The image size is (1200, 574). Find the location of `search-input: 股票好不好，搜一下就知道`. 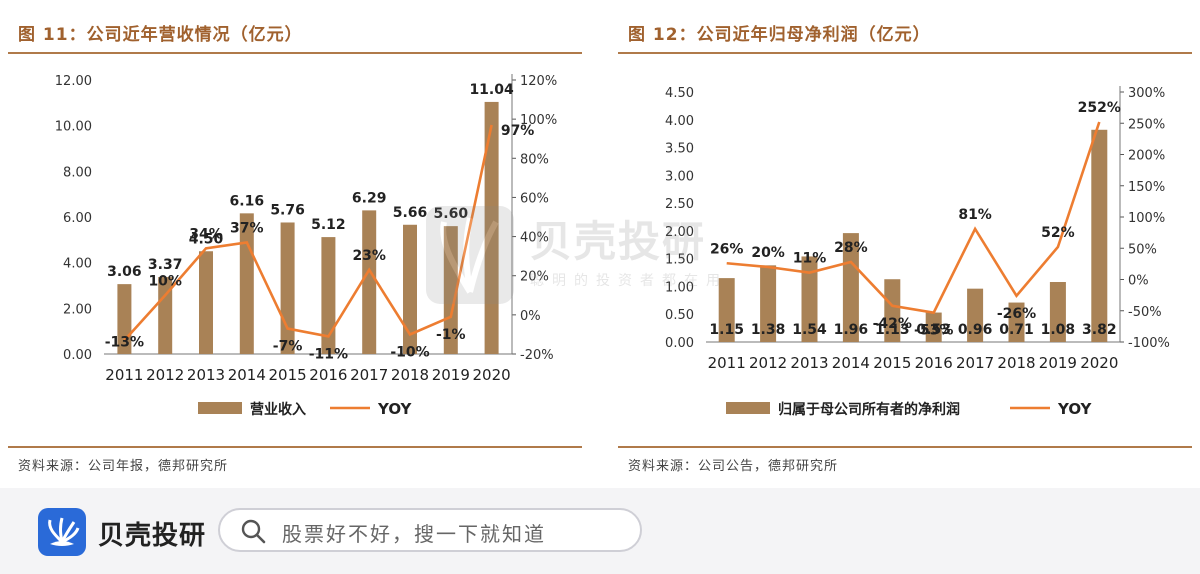

search-input: 股票好不好，搜一下就知道 is located at coordinates (414, 534).